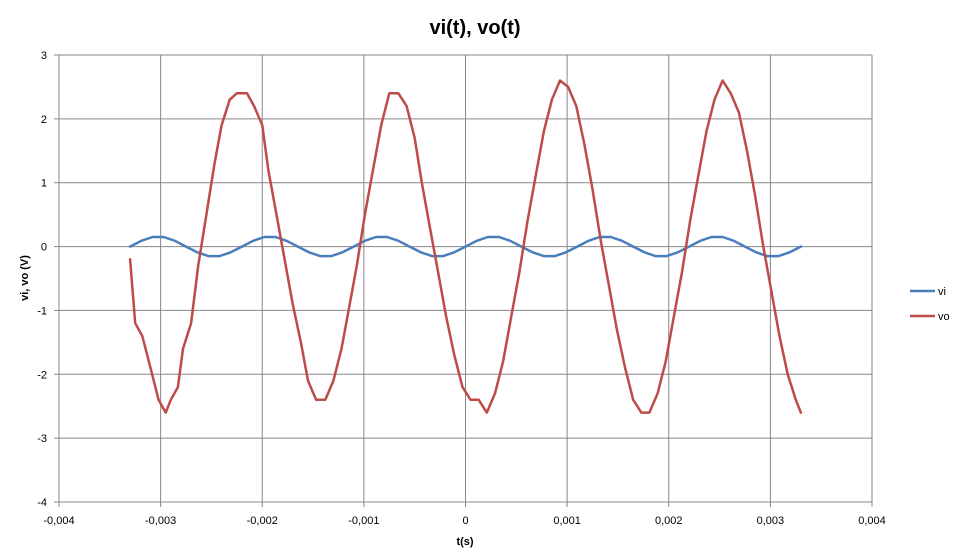 The image size is (963, 557). What do you see at coordinates (942, 292) in the screenshot?
I see `legend-label-vi: vi` at bounding box center [942, 292].